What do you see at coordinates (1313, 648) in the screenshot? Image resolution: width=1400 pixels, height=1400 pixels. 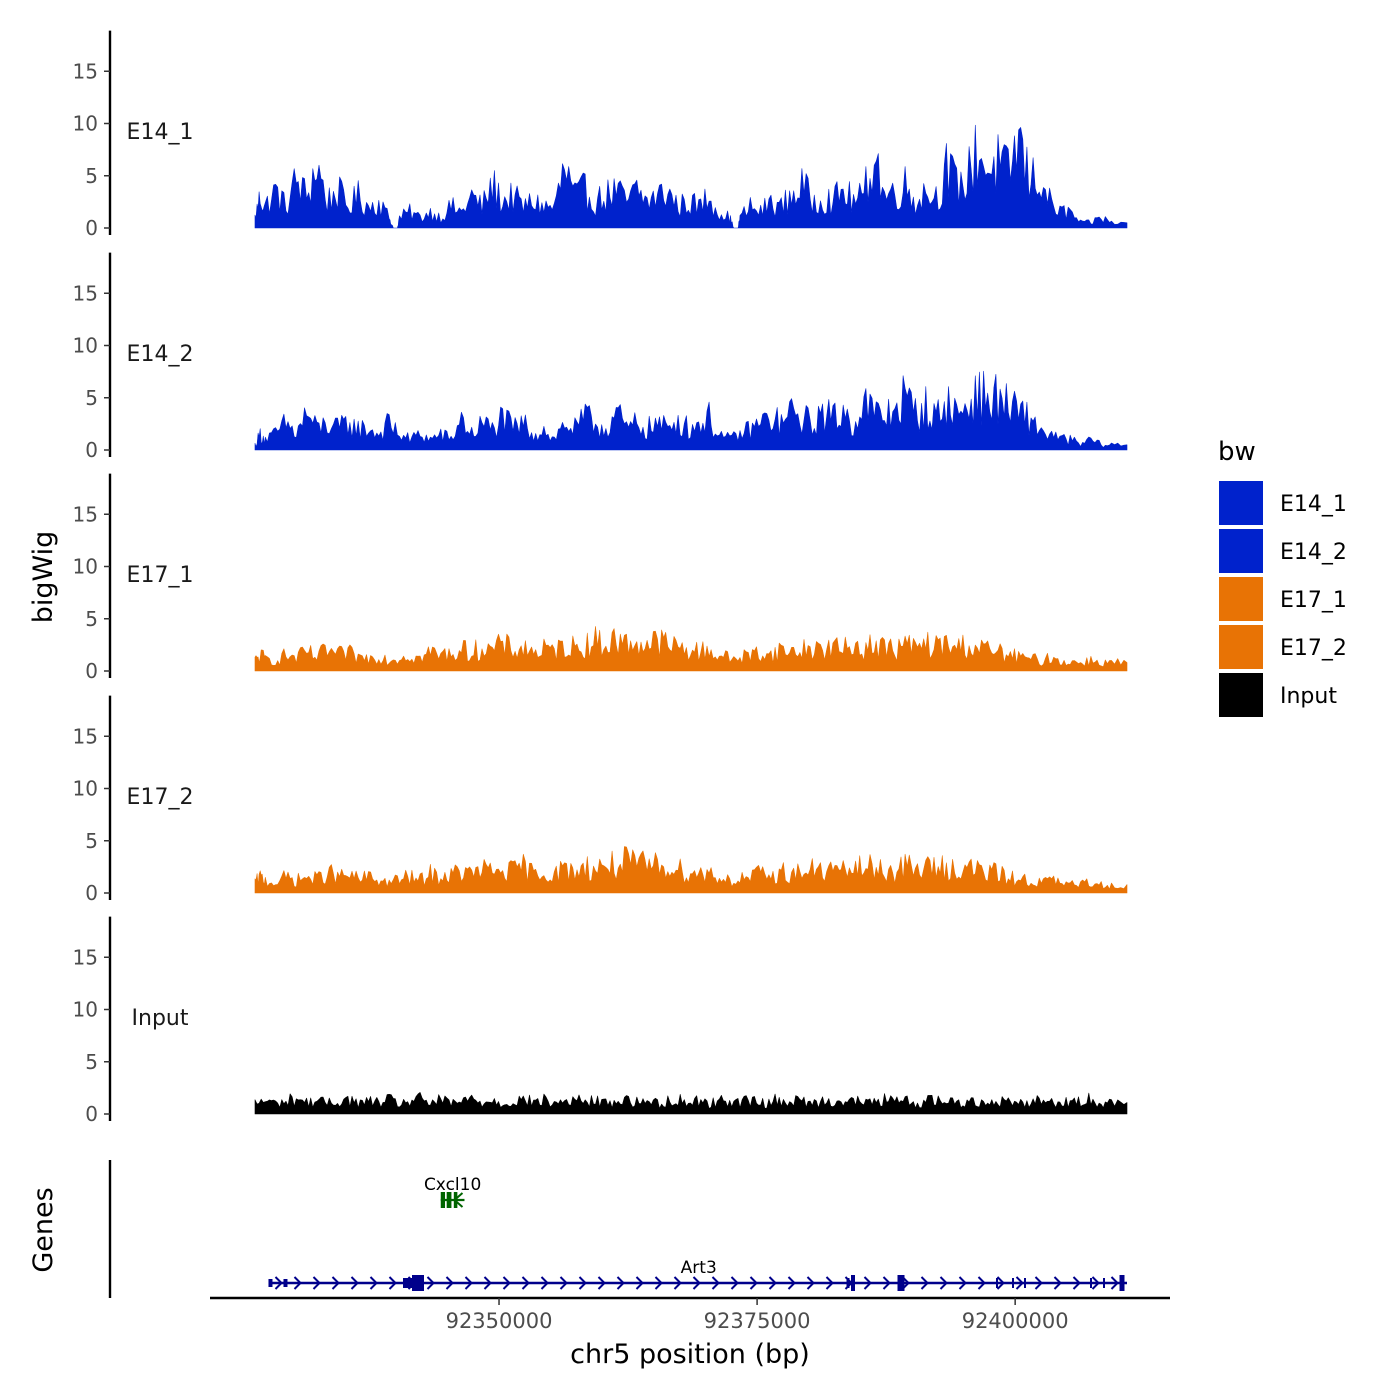 I see `legend-label: E17_2` at bounding box center [1313, 648].